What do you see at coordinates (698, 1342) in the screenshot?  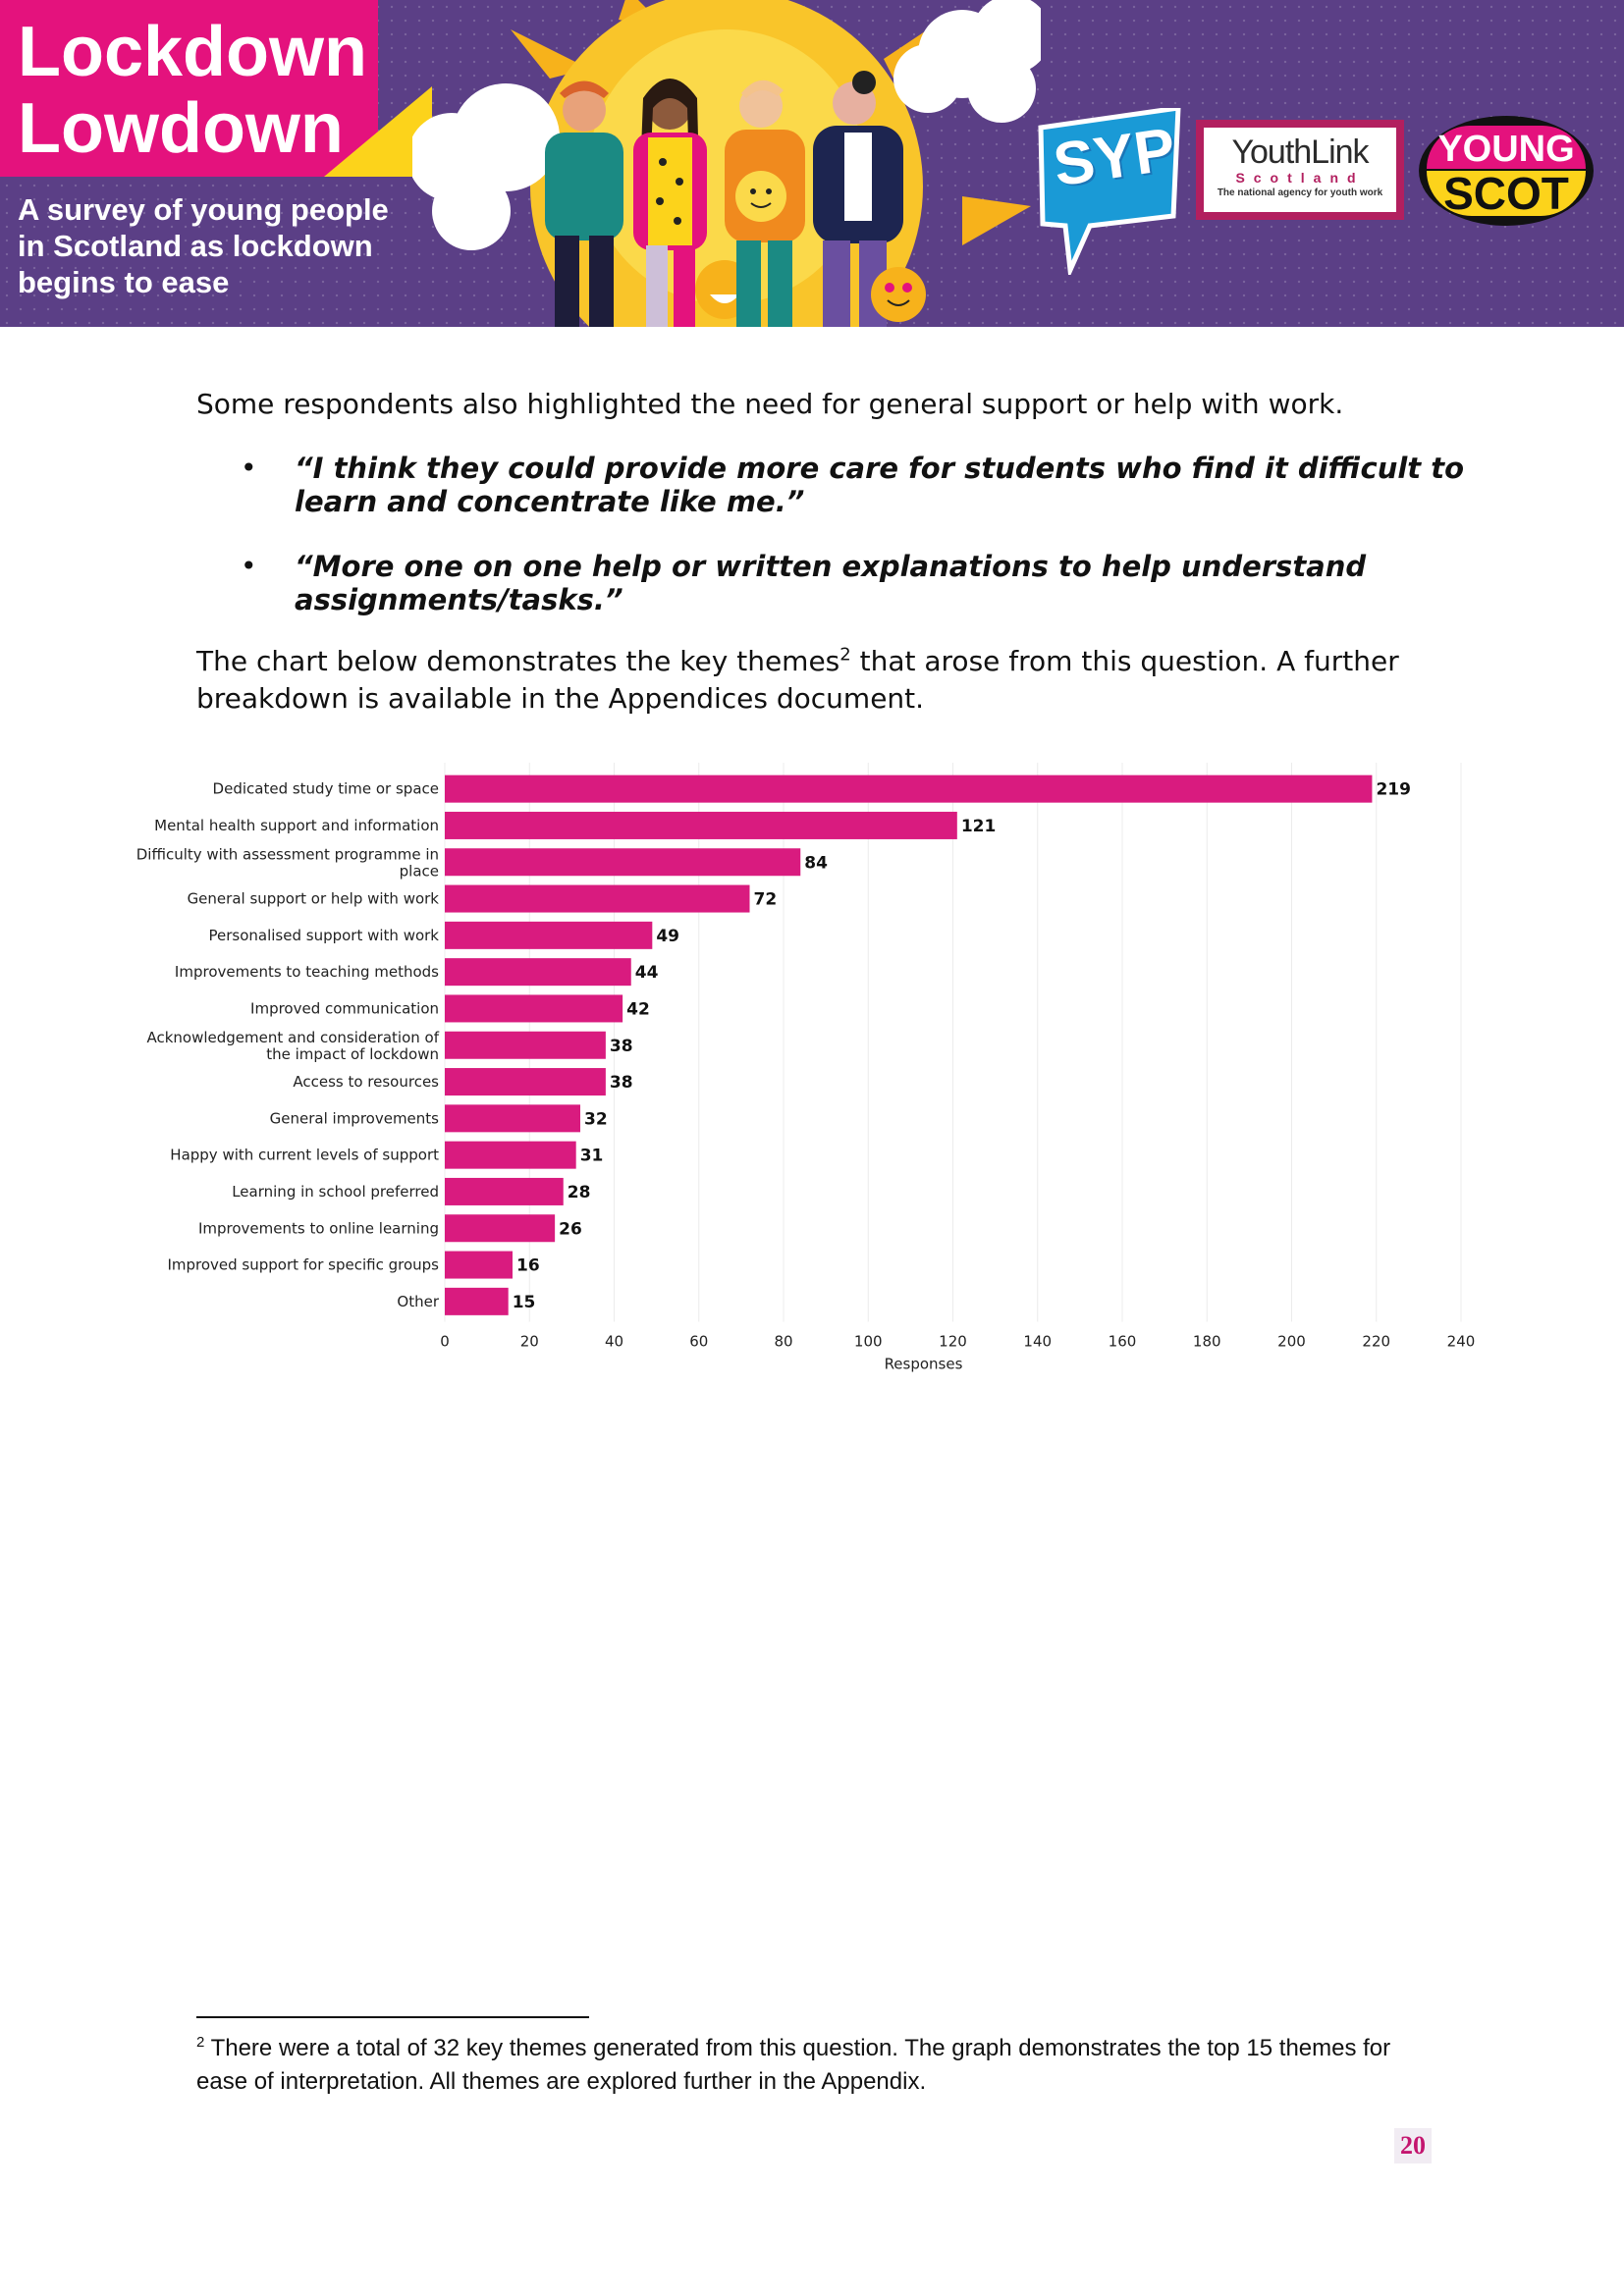 I see `x-tick-label: 60` at bounding box center [698, 1342].